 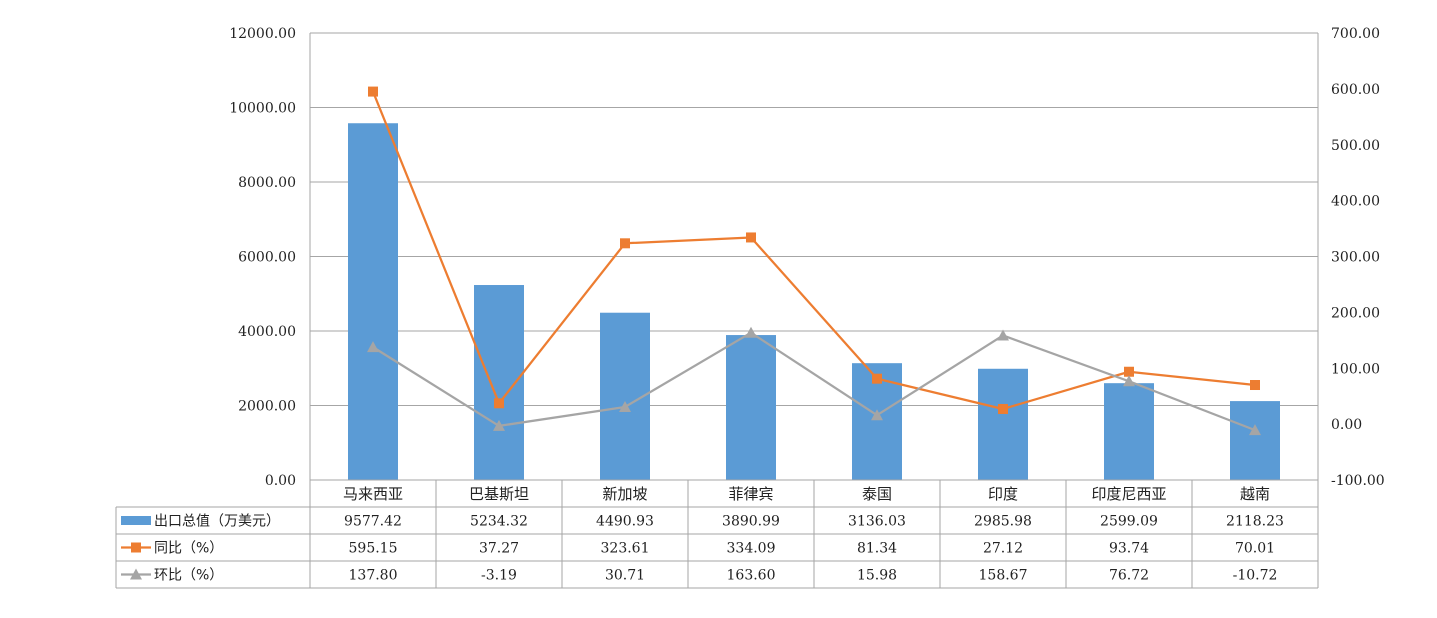 What do you see at coordinates (188, 549) in the screenshot?
I see `series-label: 同比（%）` at bounding box center [188, 549].